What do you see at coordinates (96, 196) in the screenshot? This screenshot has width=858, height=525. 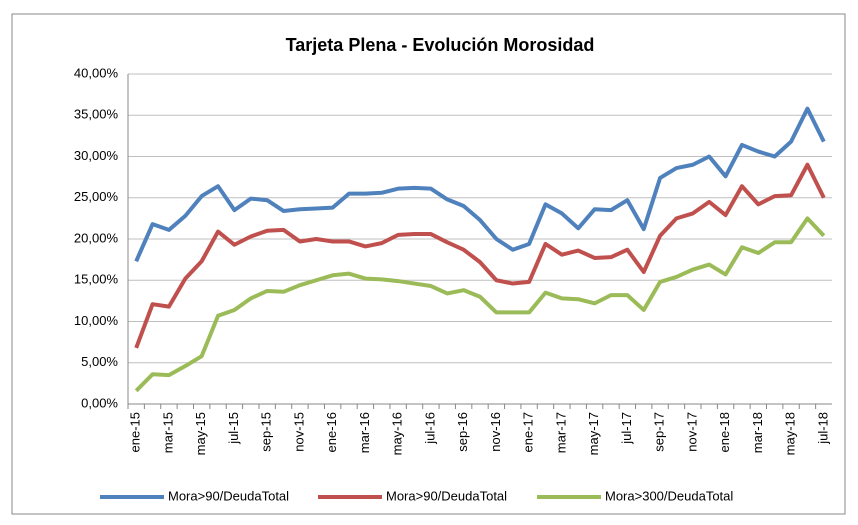 I see `y-tick-label: 25,00%` at bounding box center [96, 196].